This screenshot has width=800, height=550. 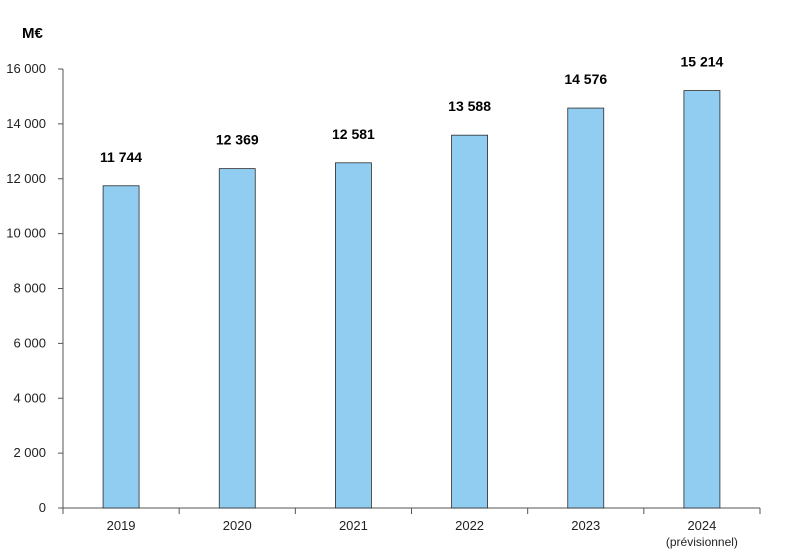 What do you see at coordinates (702, 62) in the screenshot?
I see `data-label: 15 214` at bounding box center [702, 62].